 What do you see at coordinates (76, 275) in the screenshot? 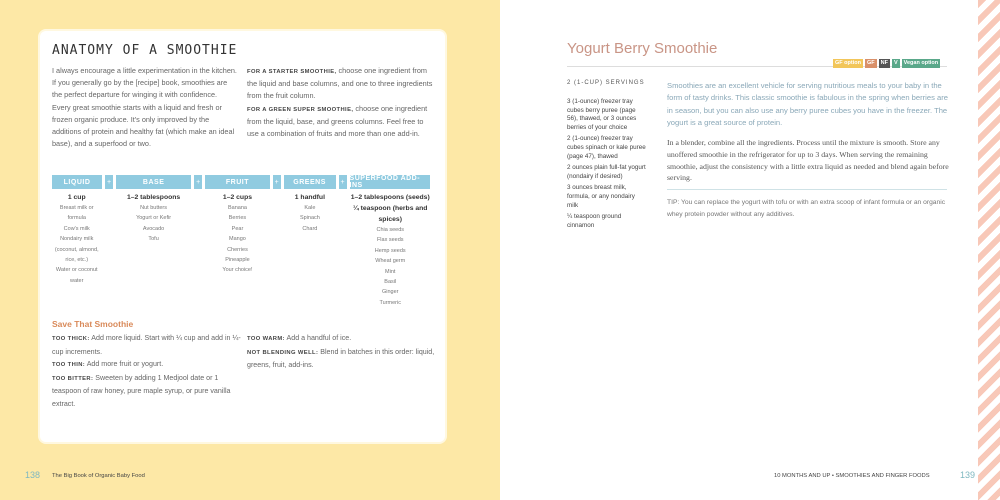
I see `table-cell: Water or coconut water` at bounding box center [76, 275].